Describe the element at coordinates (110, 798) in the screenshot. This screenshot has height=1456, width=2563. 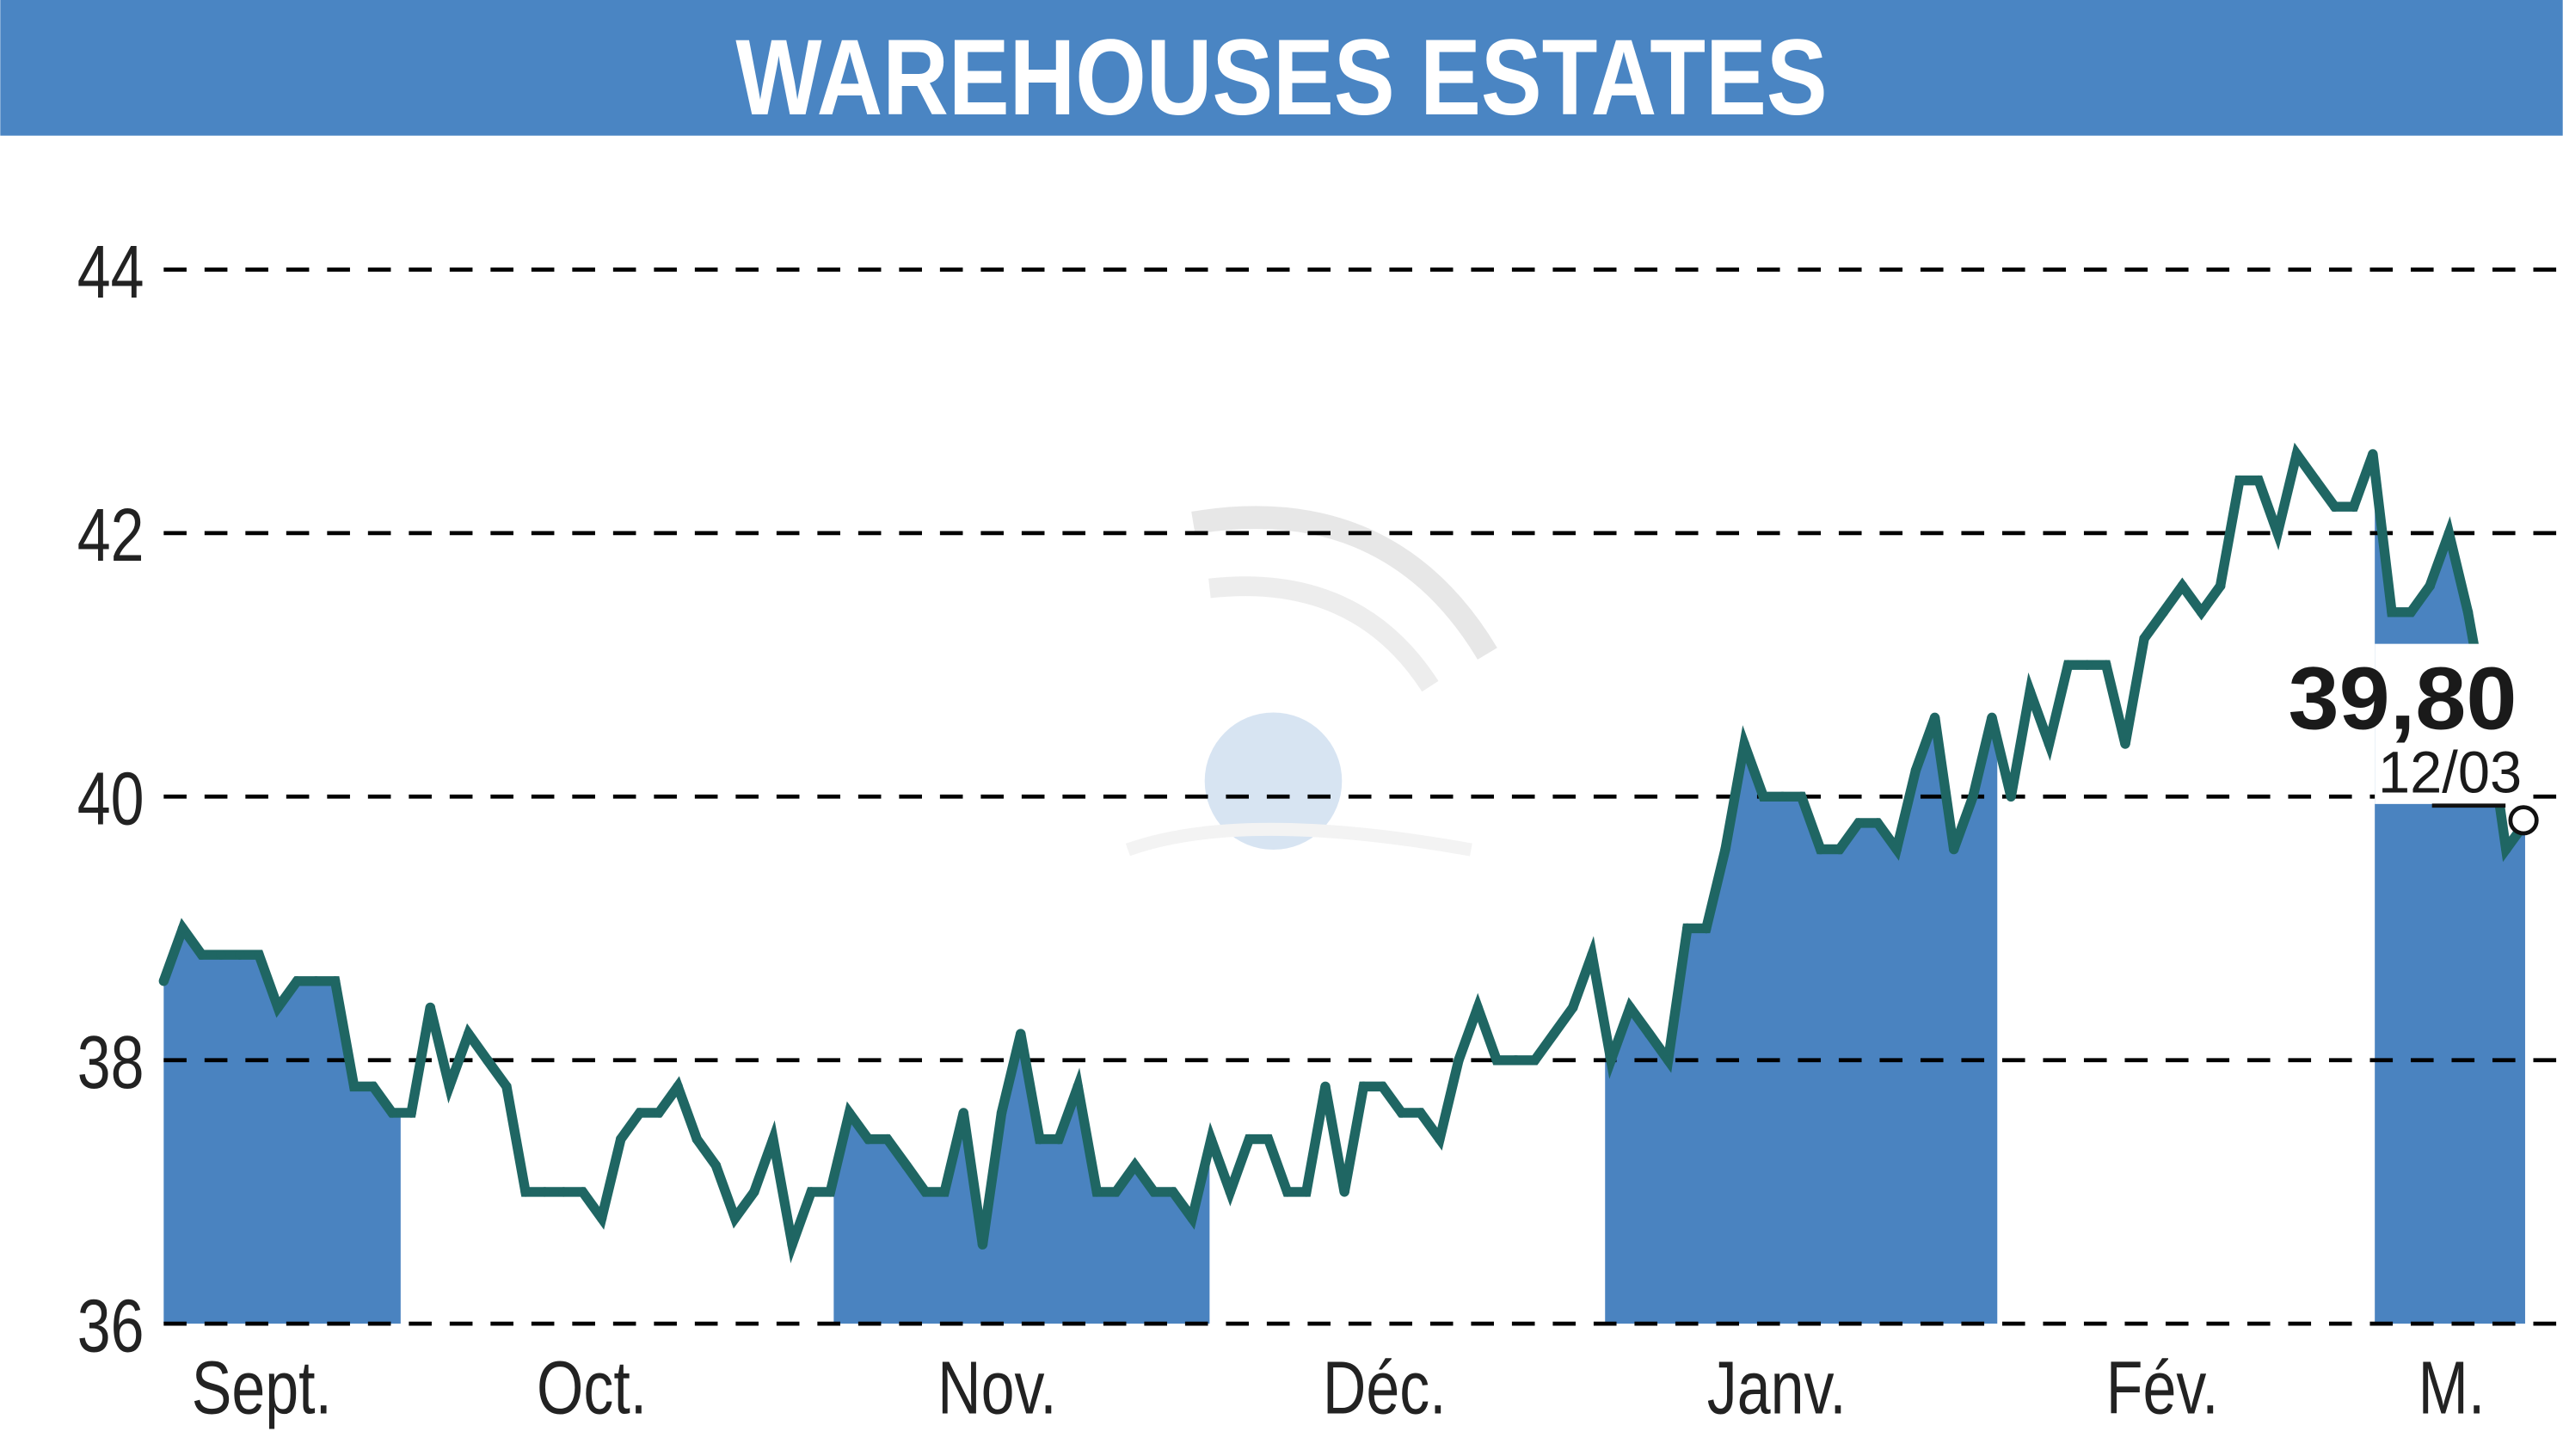
I see `y-tick-label: 40` at that location.